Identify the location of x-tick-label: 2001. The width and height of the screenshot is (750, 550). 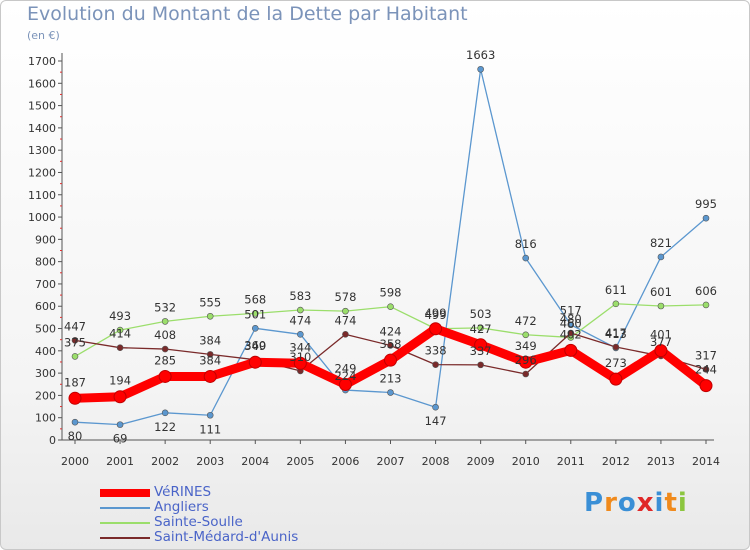
(120, 461).